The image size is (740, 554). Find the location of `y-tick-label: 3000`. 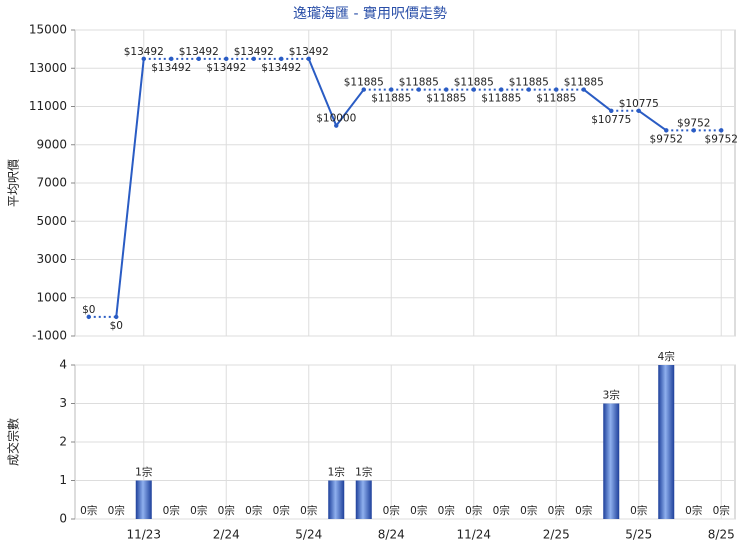

y-tick-label: 3000 is located at coordinates (51, 259).